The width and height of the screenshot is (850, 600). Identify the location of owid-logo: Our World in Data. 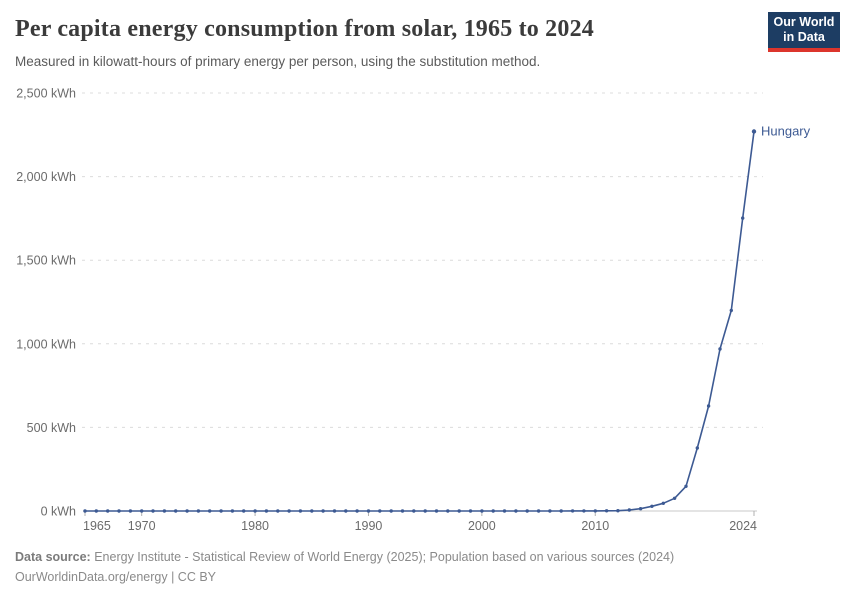
(804, 32).